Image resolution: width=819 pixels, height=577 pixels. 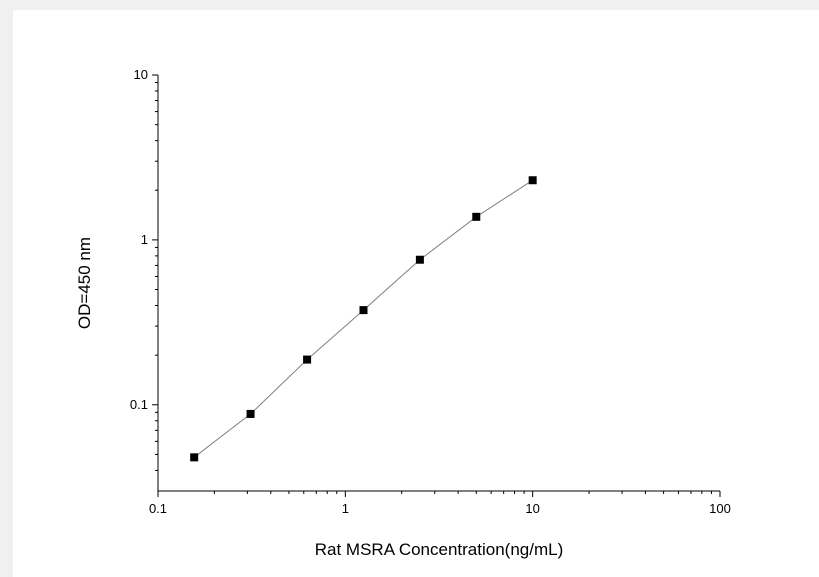 I want to click on y-tick-label: 0.1, so click(x=139, y=404).